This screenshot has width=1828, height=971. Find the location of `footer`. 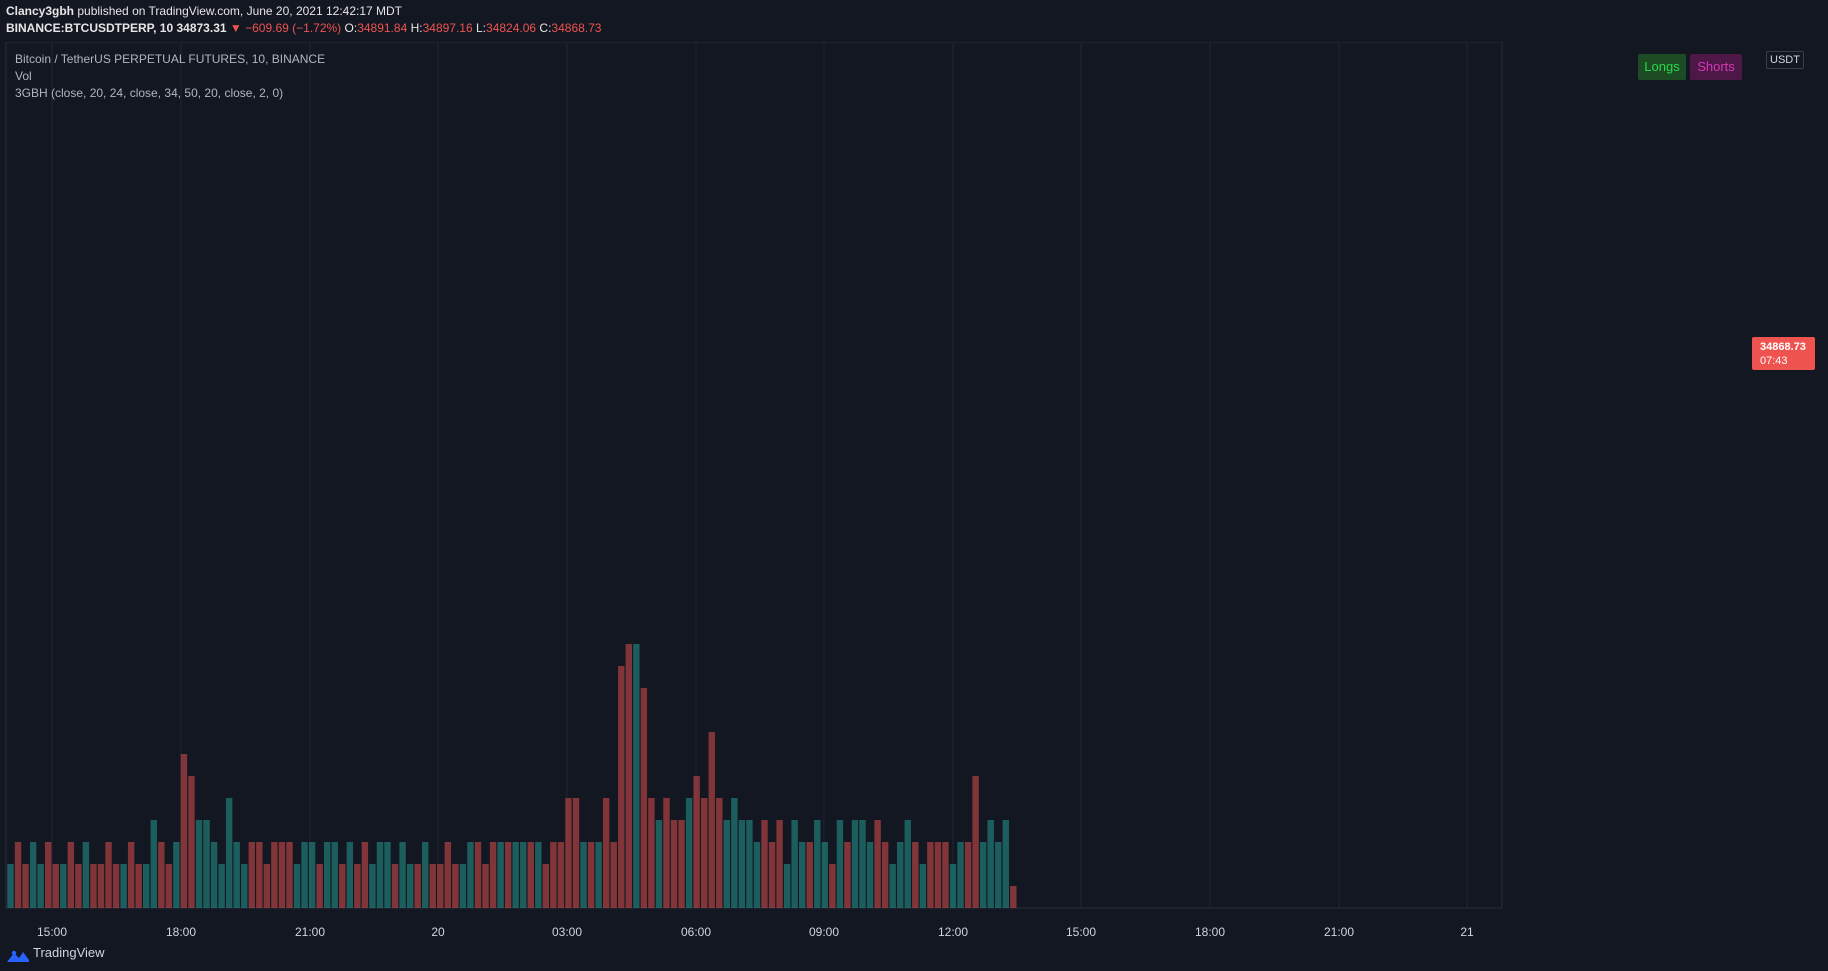

footer is located at coordinates (914, 958).